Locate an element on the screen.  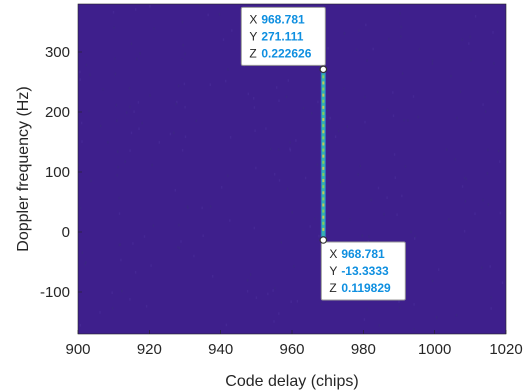
datatip: X 968.781 Y -13.3333 Z 0.119829 is located at coordinates (362, 268).